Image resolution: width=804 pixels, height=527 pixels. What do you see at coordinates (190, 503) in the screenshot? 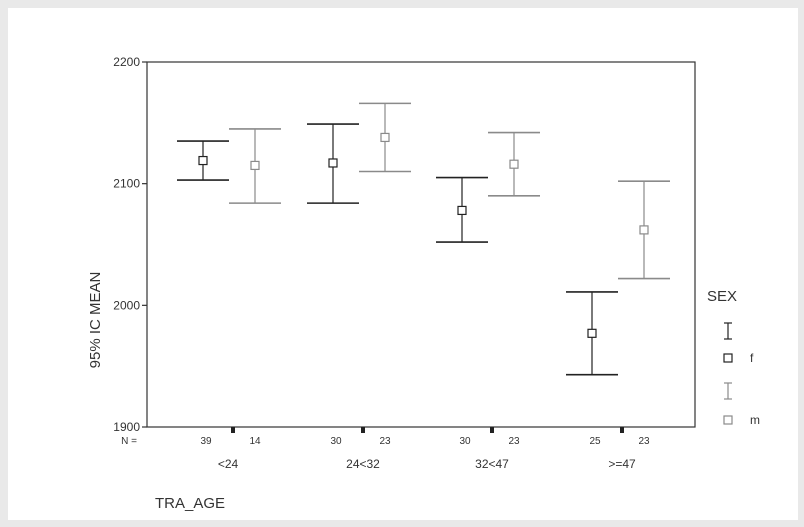
I see `x-axis-title: TRA_AGE` at bounding box center [190, 503].